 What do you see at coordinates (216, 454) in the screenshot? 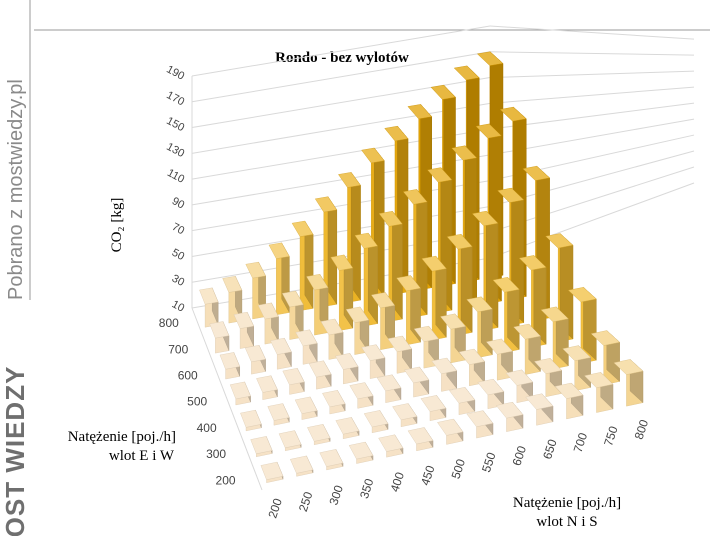
I see `y-tick-label: 300` at bounding box center [216, 454].